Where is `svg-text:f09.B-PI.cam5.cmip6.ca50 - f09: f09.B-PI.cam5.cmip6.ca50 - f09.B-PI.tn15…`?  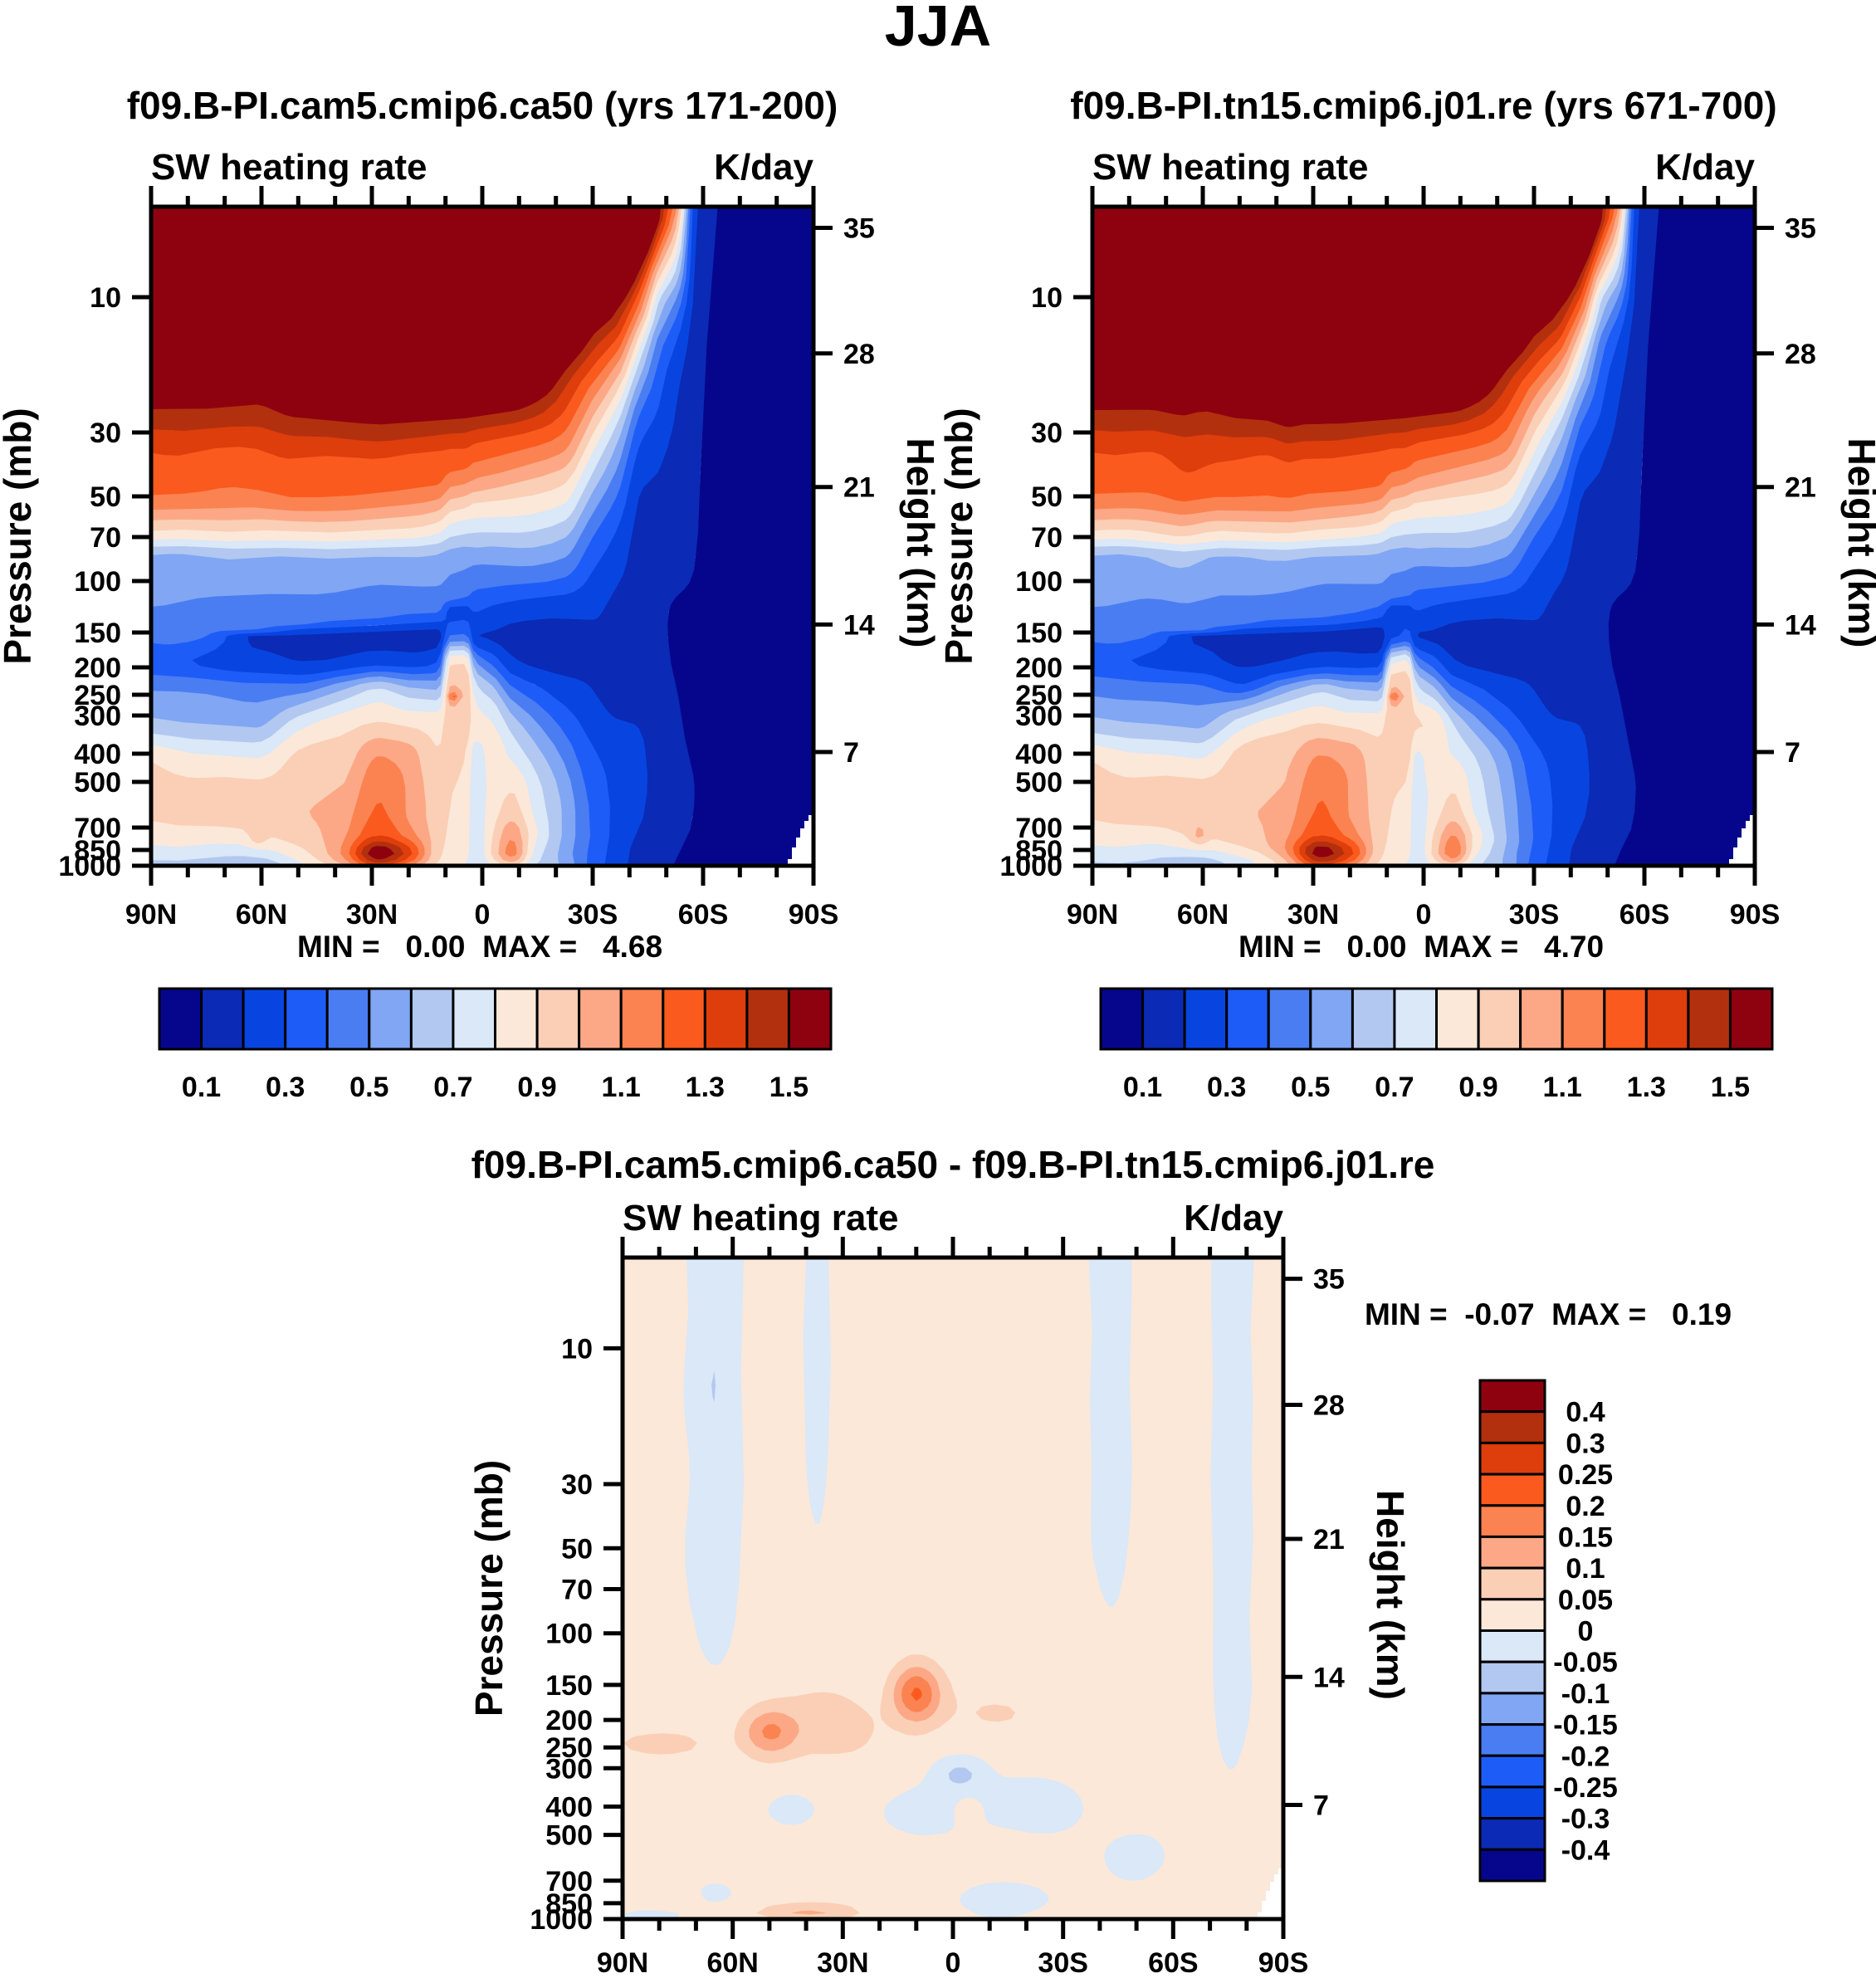
svg-text:f09.B-PI.cam5.cmip6.ca50 - f09: f09.B-PI.cam5.cmip6.ca50 - f09.B-PI.tn15… is located at coordinates (953, 1164).